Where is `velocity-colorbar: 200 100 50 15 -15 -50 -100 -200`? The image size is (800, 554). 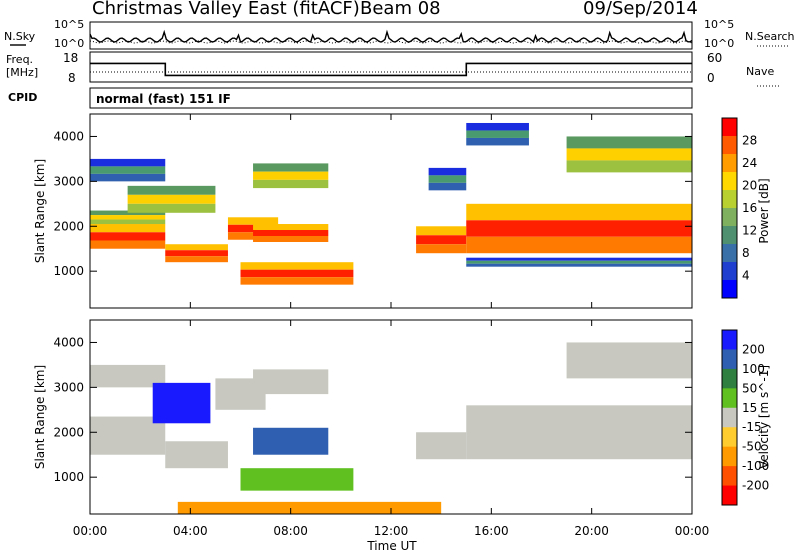
velocity-colorbar: 200 100 50 15 -15 -50 -100 -200 is located at coordinates (745, 417).